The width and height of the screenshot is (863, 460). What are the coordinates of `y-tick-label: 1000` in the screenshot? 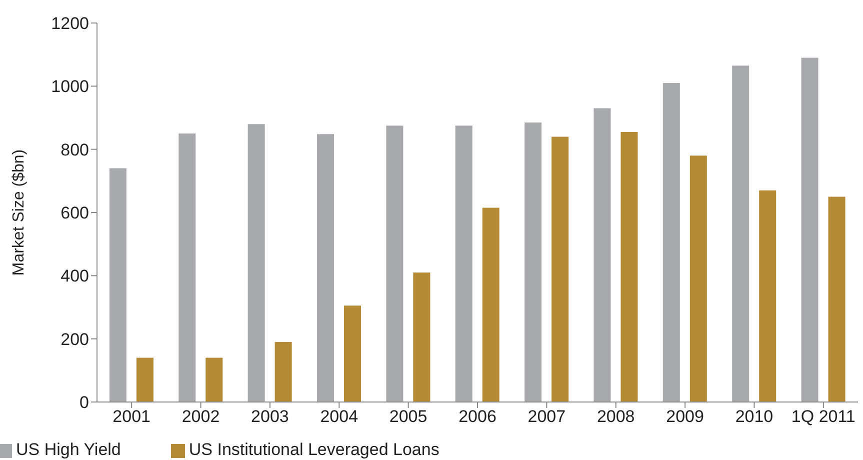 It's located at (70, 86).